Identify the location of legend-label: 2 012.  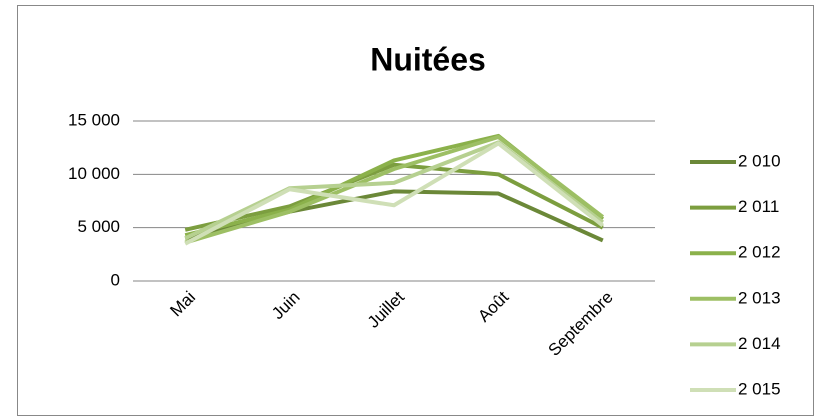
(759, 252).